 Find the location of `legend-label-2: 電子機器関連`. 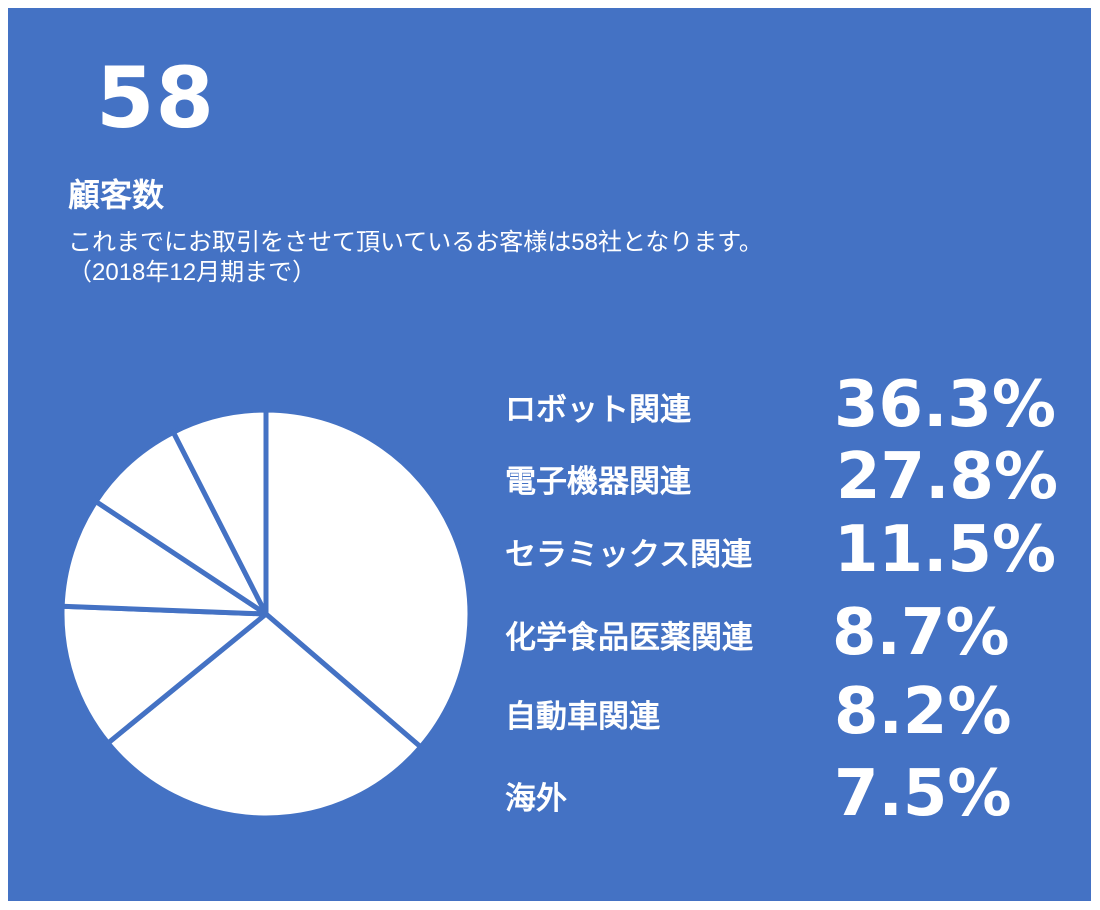

legend-label-2: 電子機器関連 is located at coordinates (598, 482).